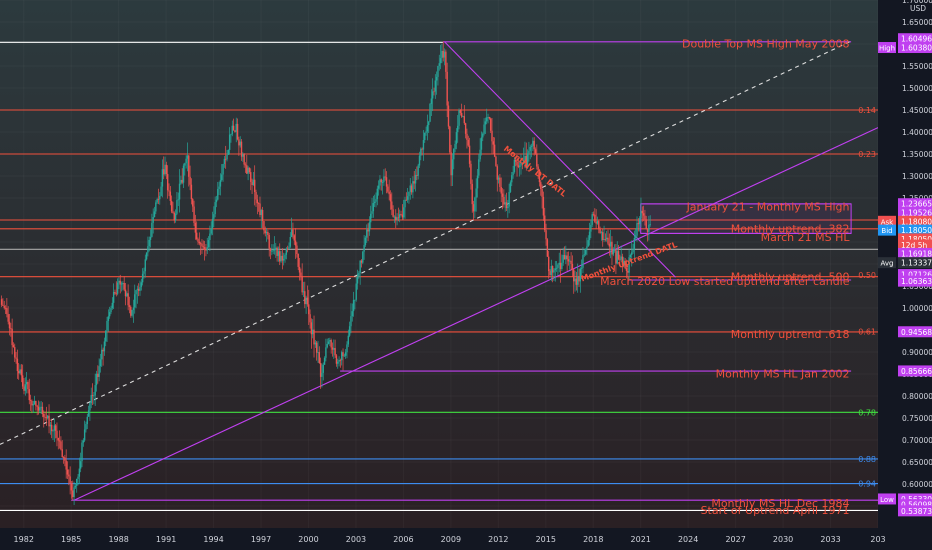 The image size is (932, 550). I want to click on price-tag: 12d 5h, so click(915, 245).